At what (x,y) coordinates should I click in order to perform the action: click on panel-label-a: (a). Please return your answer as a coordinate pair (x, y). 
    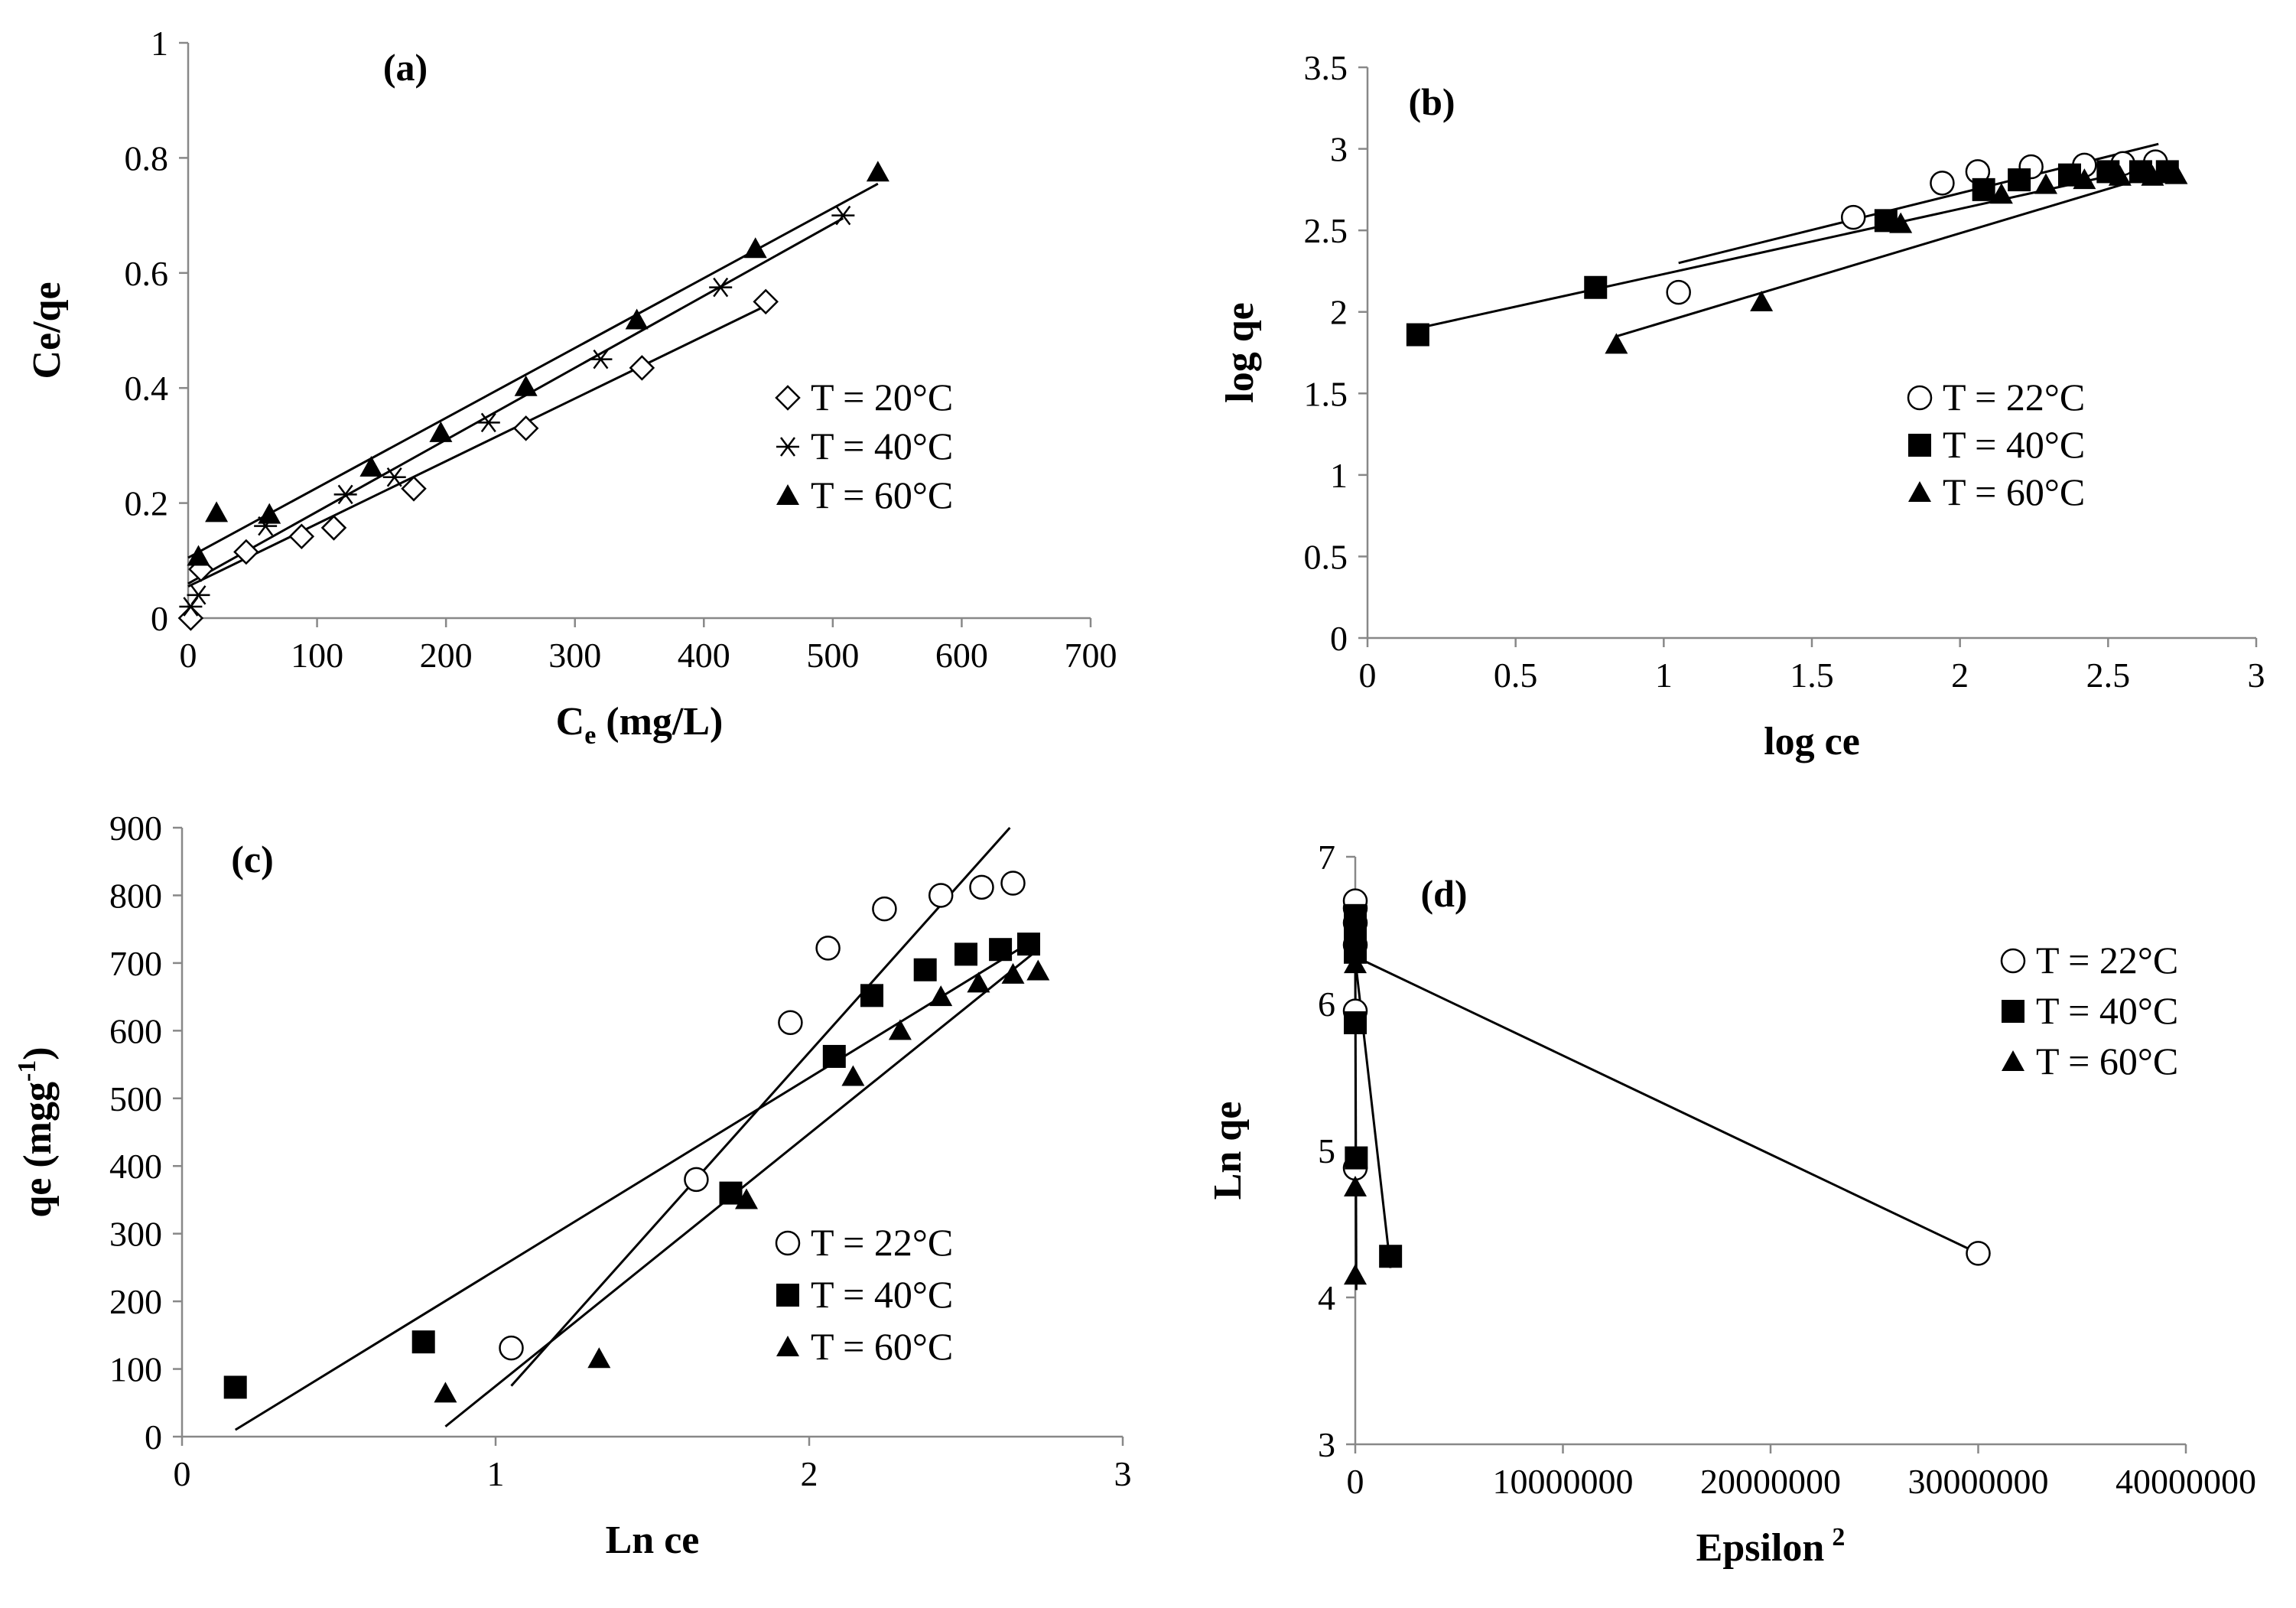
    Looking at the image, I should click on (405, 67).